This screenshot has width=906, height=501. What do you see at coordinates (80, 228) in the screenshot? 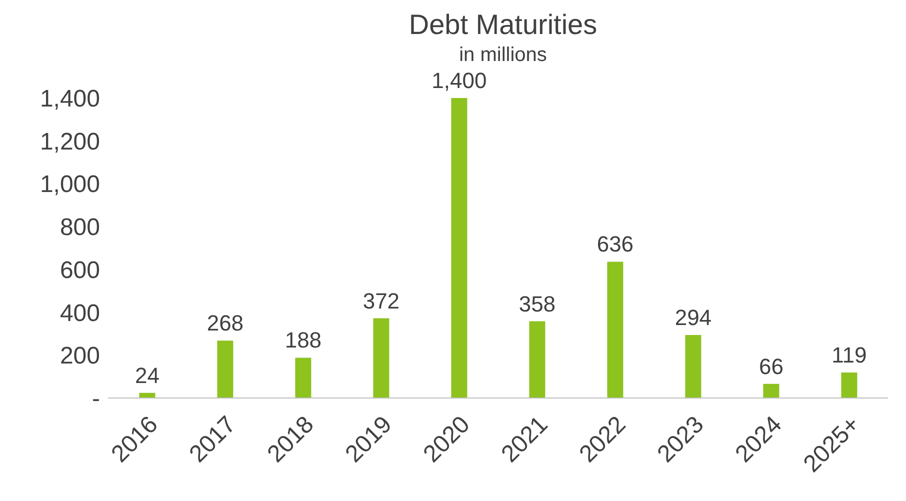
I see `y-tick-label: 800` at bounding box center [80, 228].